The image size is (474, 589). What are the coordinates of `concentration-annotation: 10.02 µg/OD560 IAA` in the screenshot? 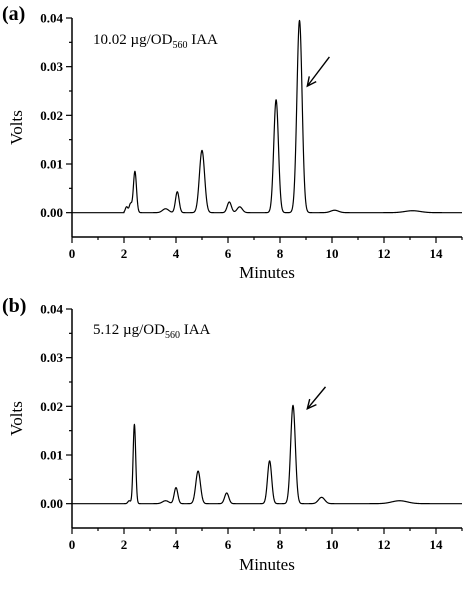 It's located at (155, 41).